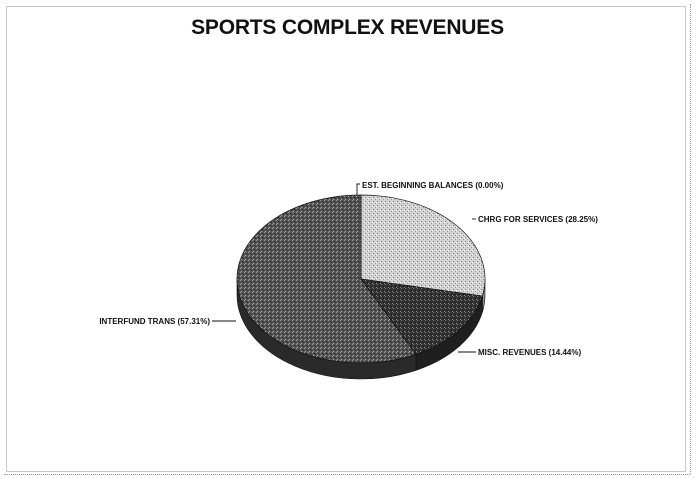 The height and width of the screenshot is (479, 695). What do you see at coordinates (529, 352) in the screenshot?
I see `slice-label-misc-revenues: MISC. REVENUES (14.44%)` at bounding box center [529, 352].